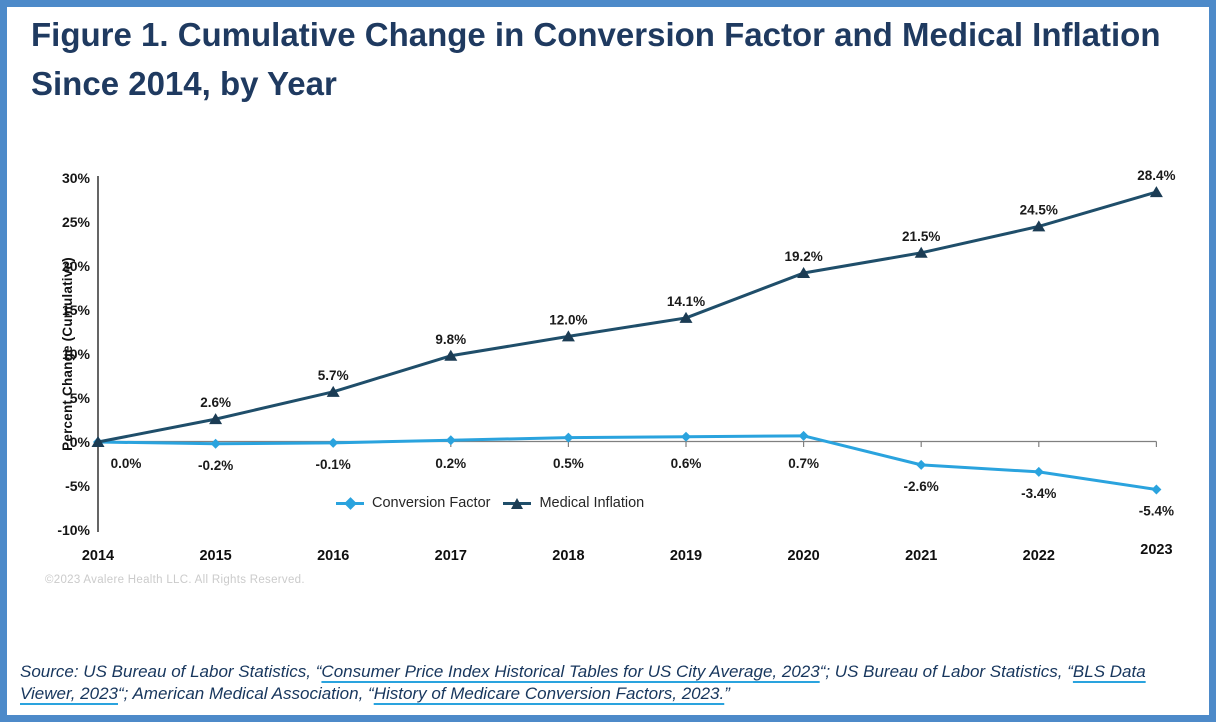 The width and height of the screenshot is (1216, 722). Describe the element at coordinates (803, 256) in the screenshot. I see `data-label: 19.2%` at that location.